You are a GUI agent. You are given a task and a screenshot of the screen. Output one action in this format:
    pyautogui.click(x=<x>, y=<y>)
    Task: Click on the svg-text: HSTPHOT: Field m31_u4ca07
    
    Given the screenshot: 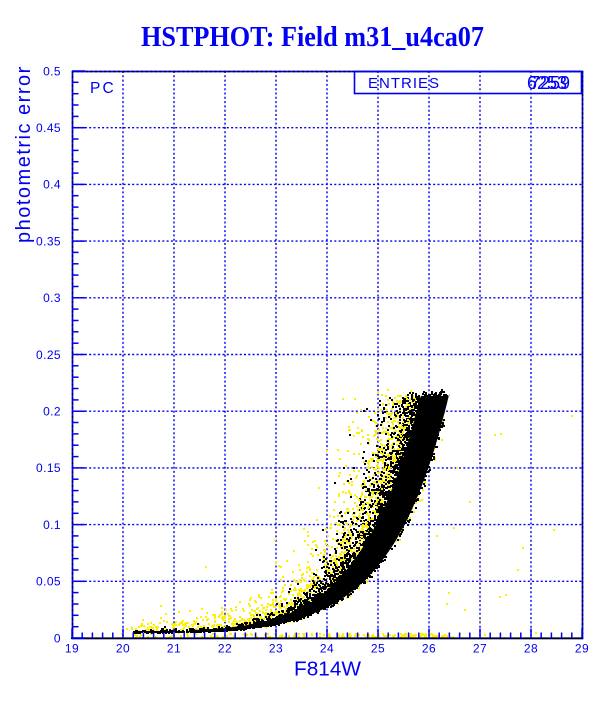 What is the action you would take?
    pyautogui.click(x=312, y=37)
    